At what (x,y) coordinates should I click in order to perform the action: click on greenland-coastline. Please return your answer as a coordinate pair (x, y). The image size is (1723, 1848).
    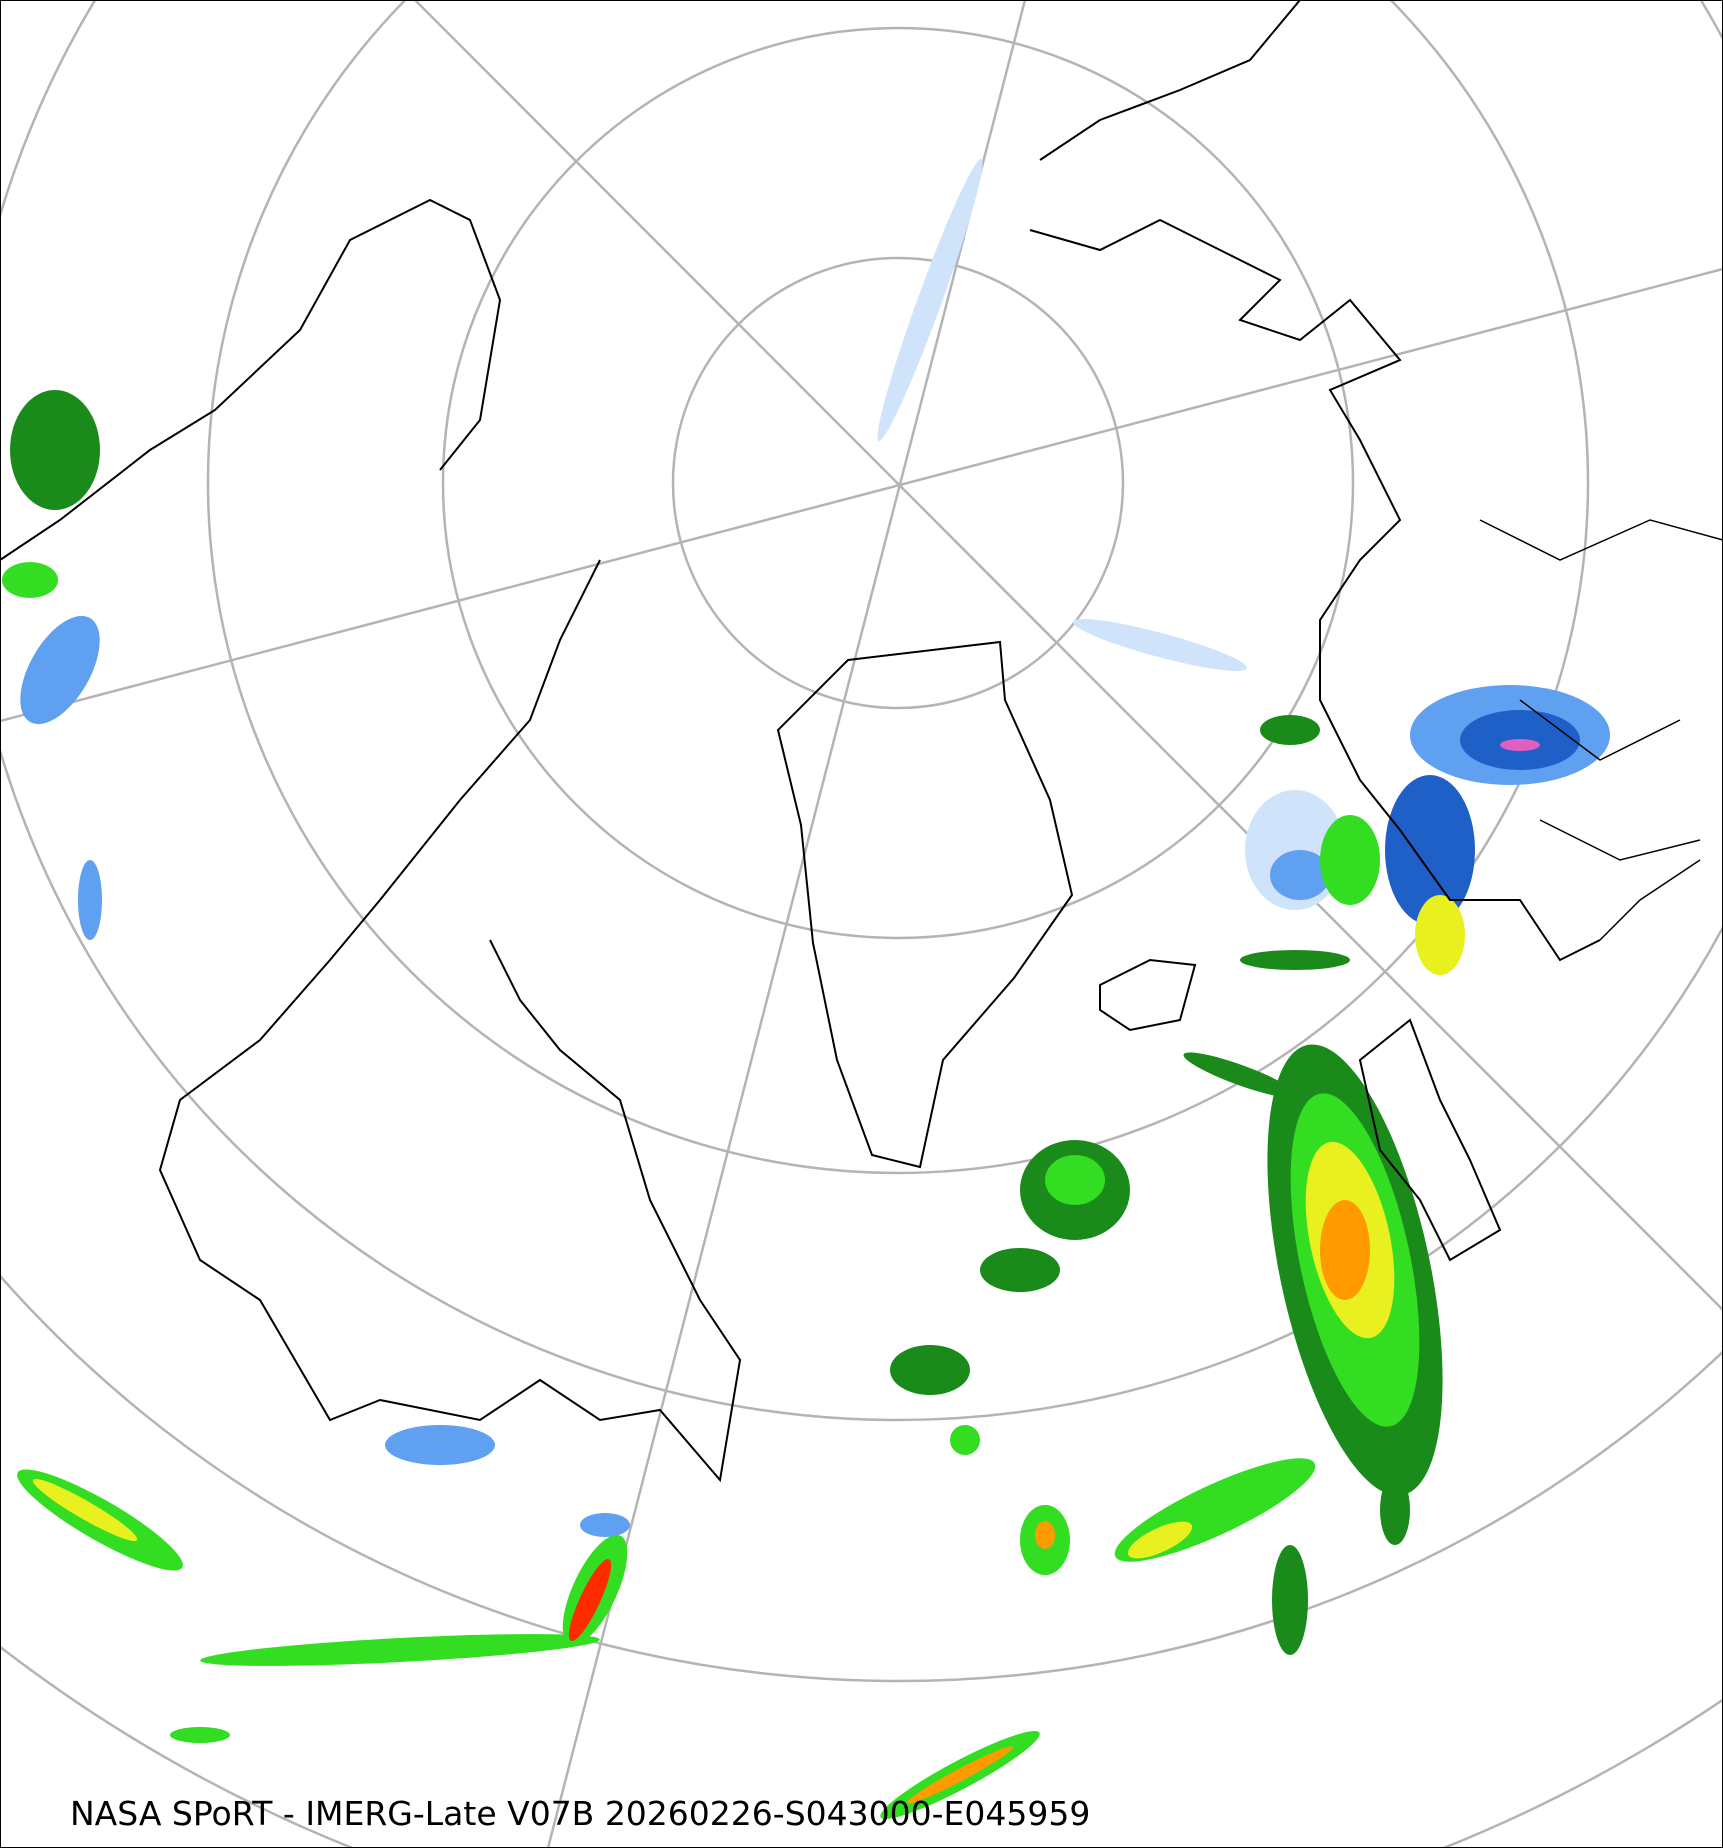
    Looking at the image, I should click on (925, 904).